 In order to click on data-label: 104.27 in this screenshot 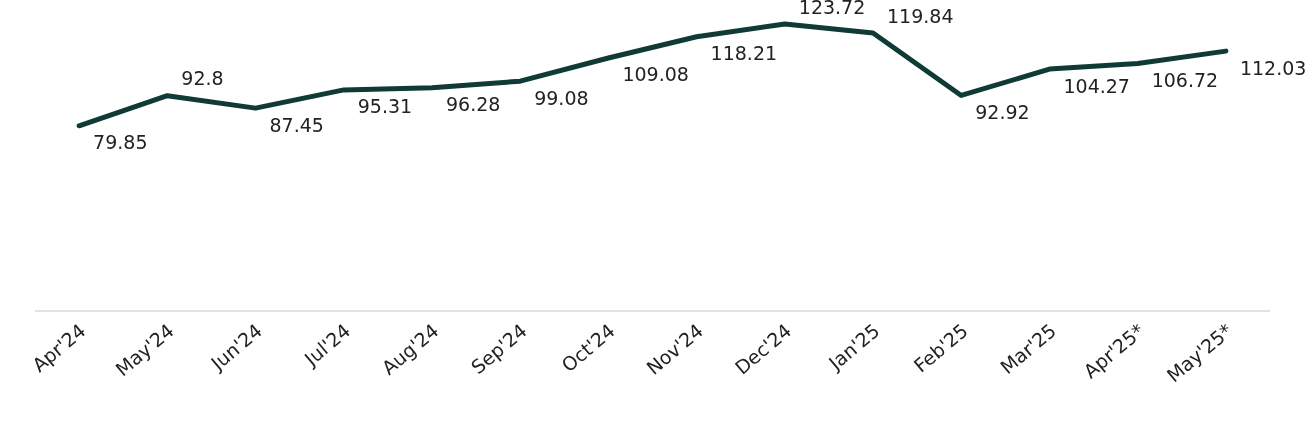, I will do `click(1096, 85)`.